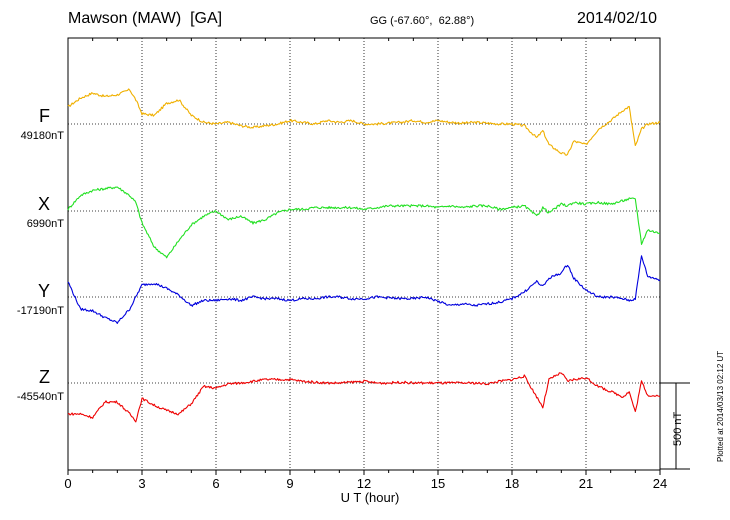  Describe the element at coordinates (40, 397) in the screenshot. I see `baseline-label-z: -45540nT` at that location.